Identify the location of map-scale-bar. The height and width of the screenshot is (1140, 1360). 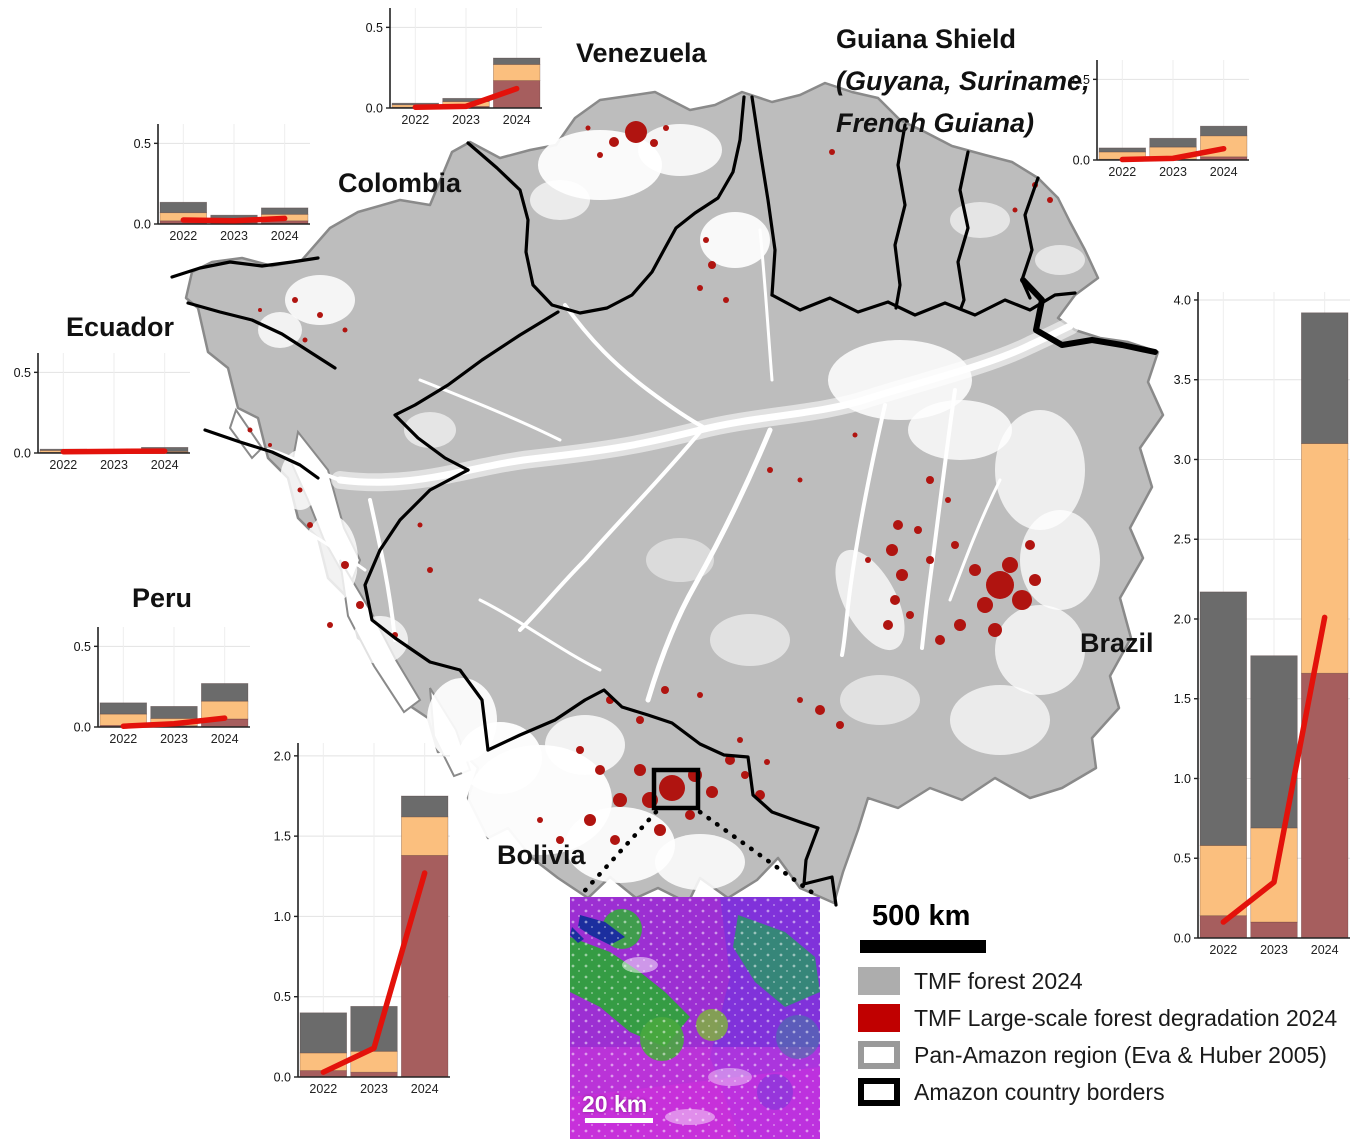
(923, 946).